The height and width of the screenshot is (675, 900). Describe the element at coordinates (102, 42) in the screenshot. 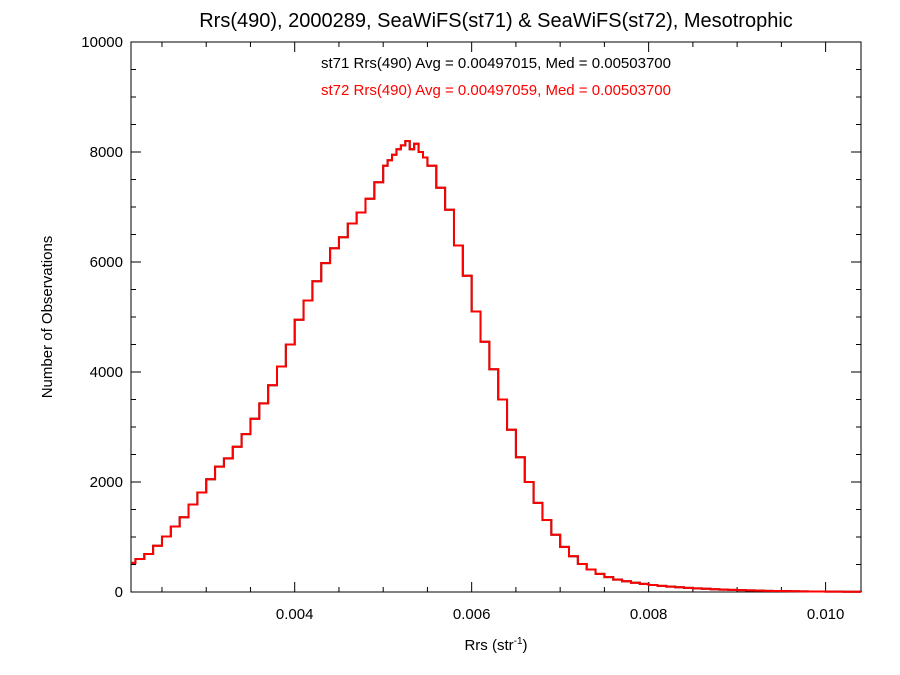

I see `y-tick-label: 10000` at that location.